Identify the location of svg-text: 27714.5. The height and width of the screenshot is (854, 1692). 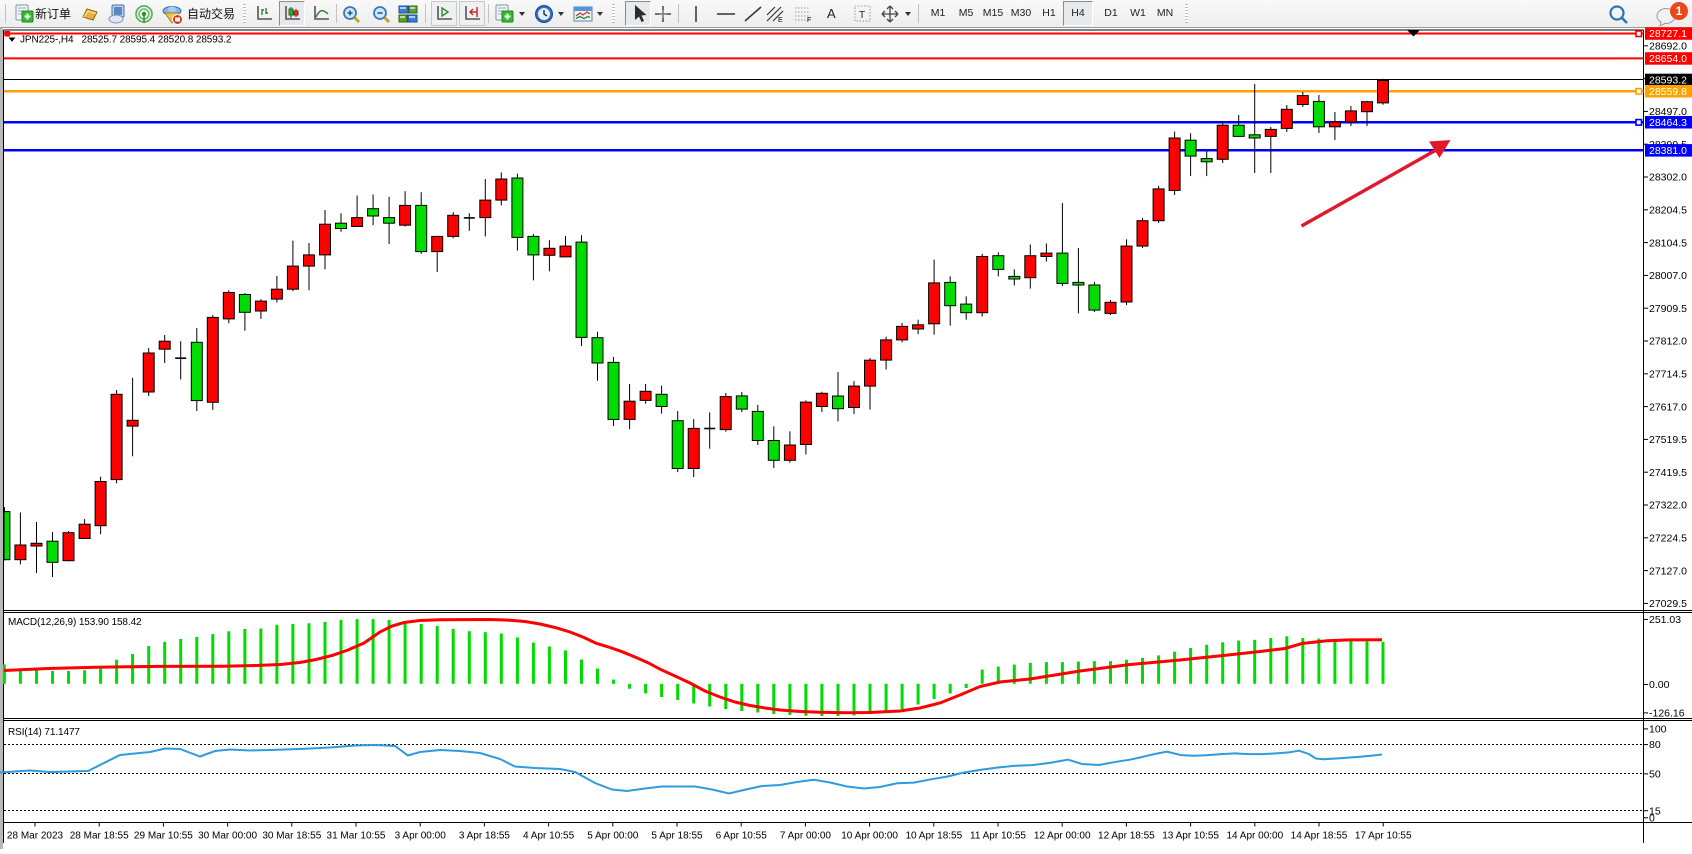
(1668, 375).